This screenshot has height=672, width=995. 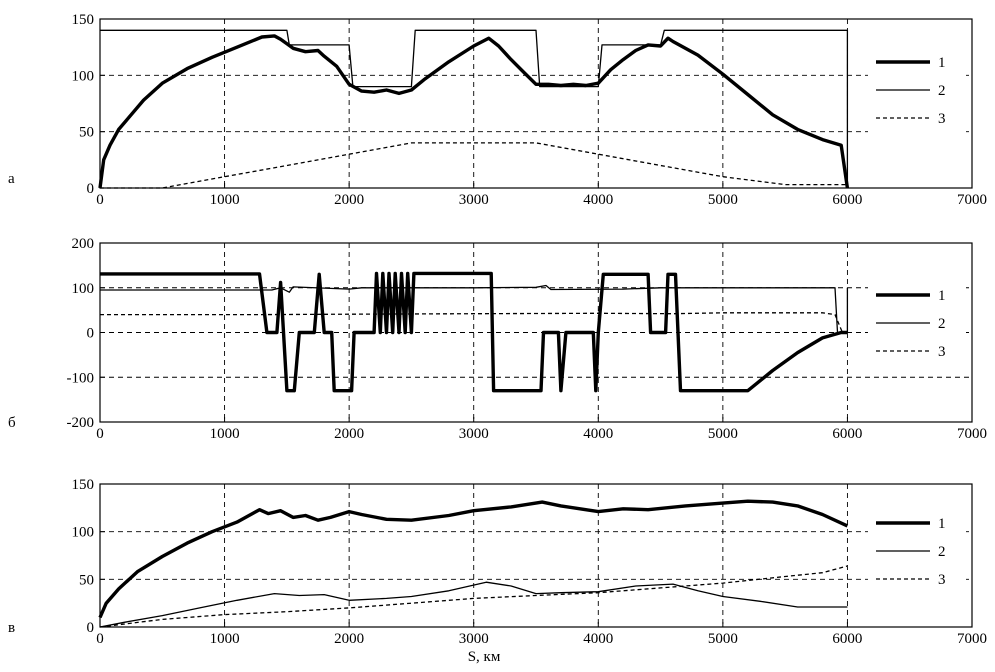 I want to click on legend-2: 1 2 3, so click(x=917, y=329).